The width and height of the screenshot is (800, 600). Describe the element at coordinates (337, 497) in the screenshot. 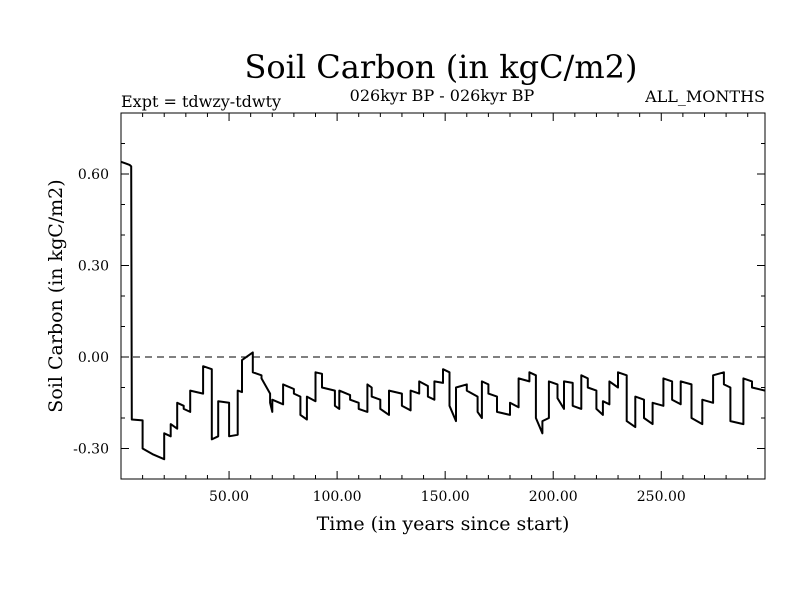

I see `x-tick-label: 100.00` at that location.